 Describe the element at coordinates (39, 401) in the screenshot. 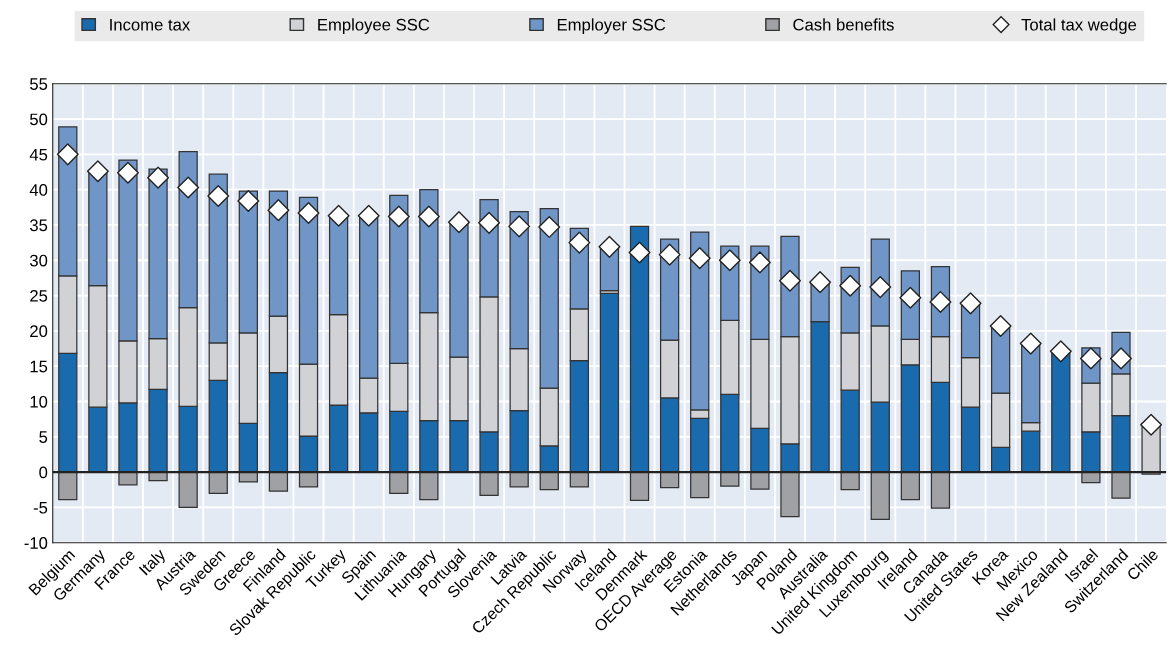

I see `y-tick-label: 10` at that location.